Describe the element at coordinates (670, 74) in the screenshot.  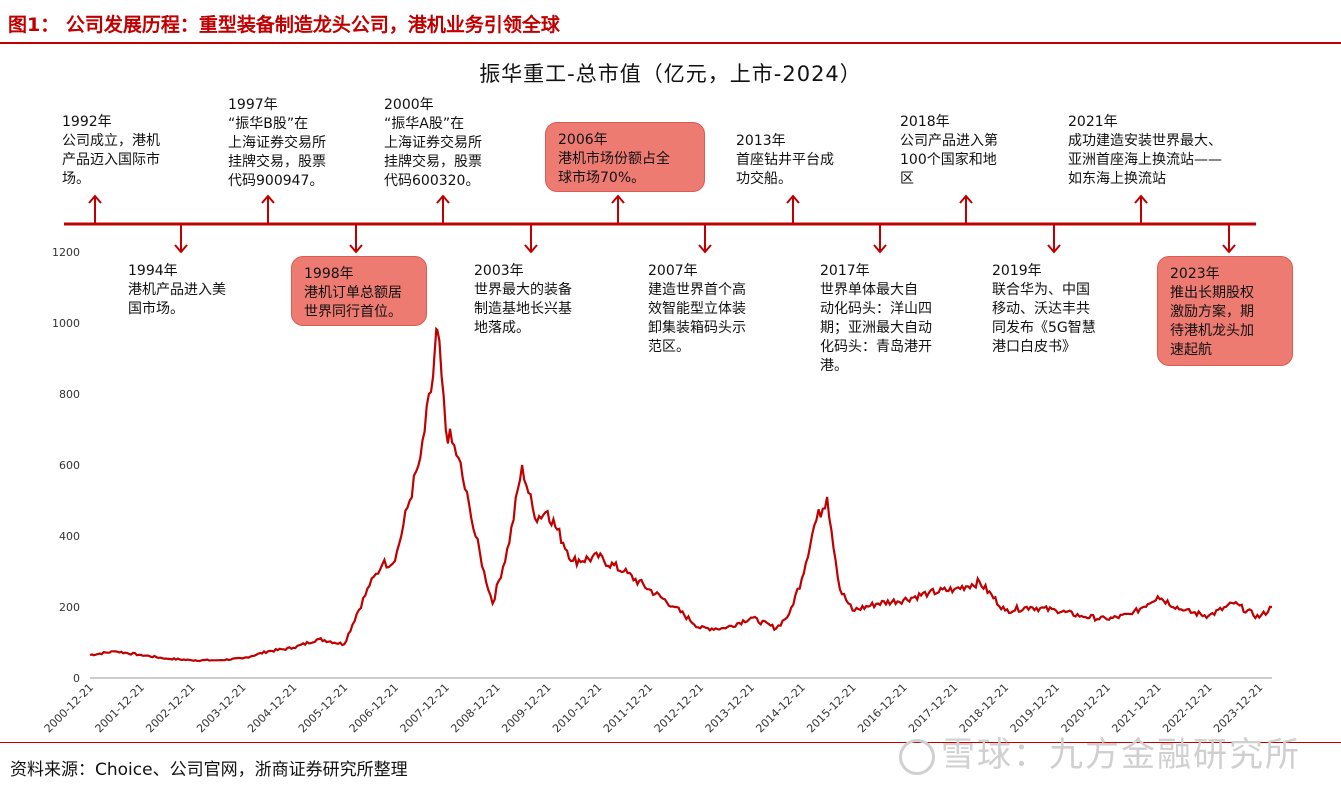
I see `chart-title: 振华重工-总市值（亿元，上市-2024）` at that location.